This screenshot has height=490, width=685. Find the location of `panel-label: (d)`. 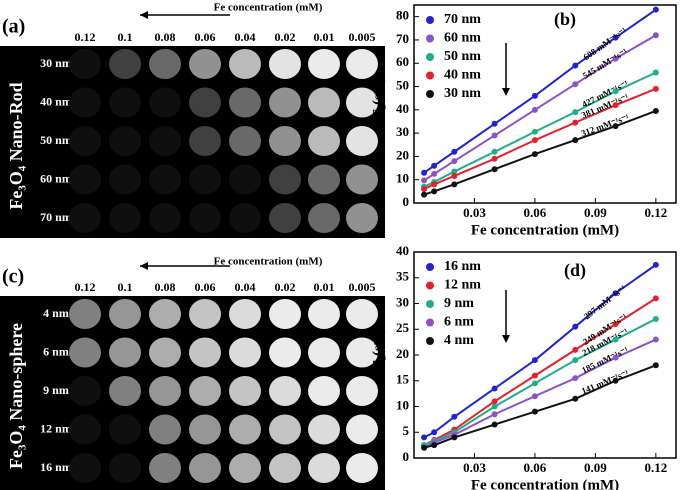

panel-label: (d) is located at coordinates (575, 270).